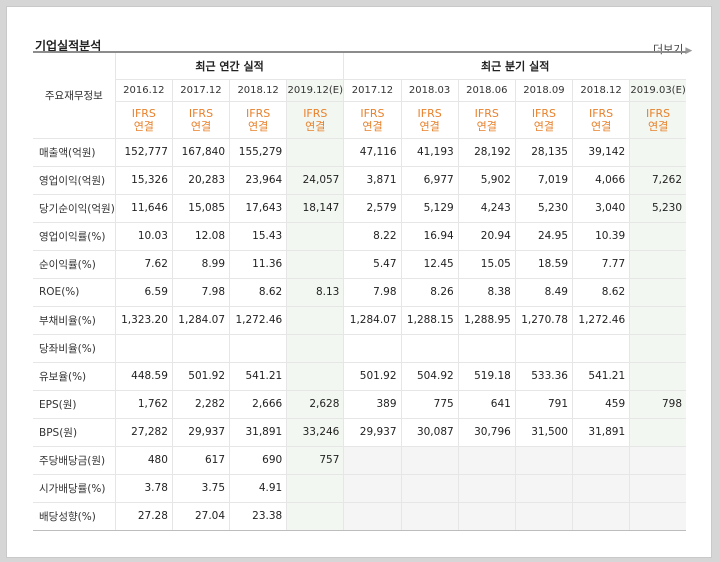 This screenshot has width=720, height=562. Describe the element at coordinates (258, 236) in the screenshot. I see `annual-cell: 15.43` at that location.